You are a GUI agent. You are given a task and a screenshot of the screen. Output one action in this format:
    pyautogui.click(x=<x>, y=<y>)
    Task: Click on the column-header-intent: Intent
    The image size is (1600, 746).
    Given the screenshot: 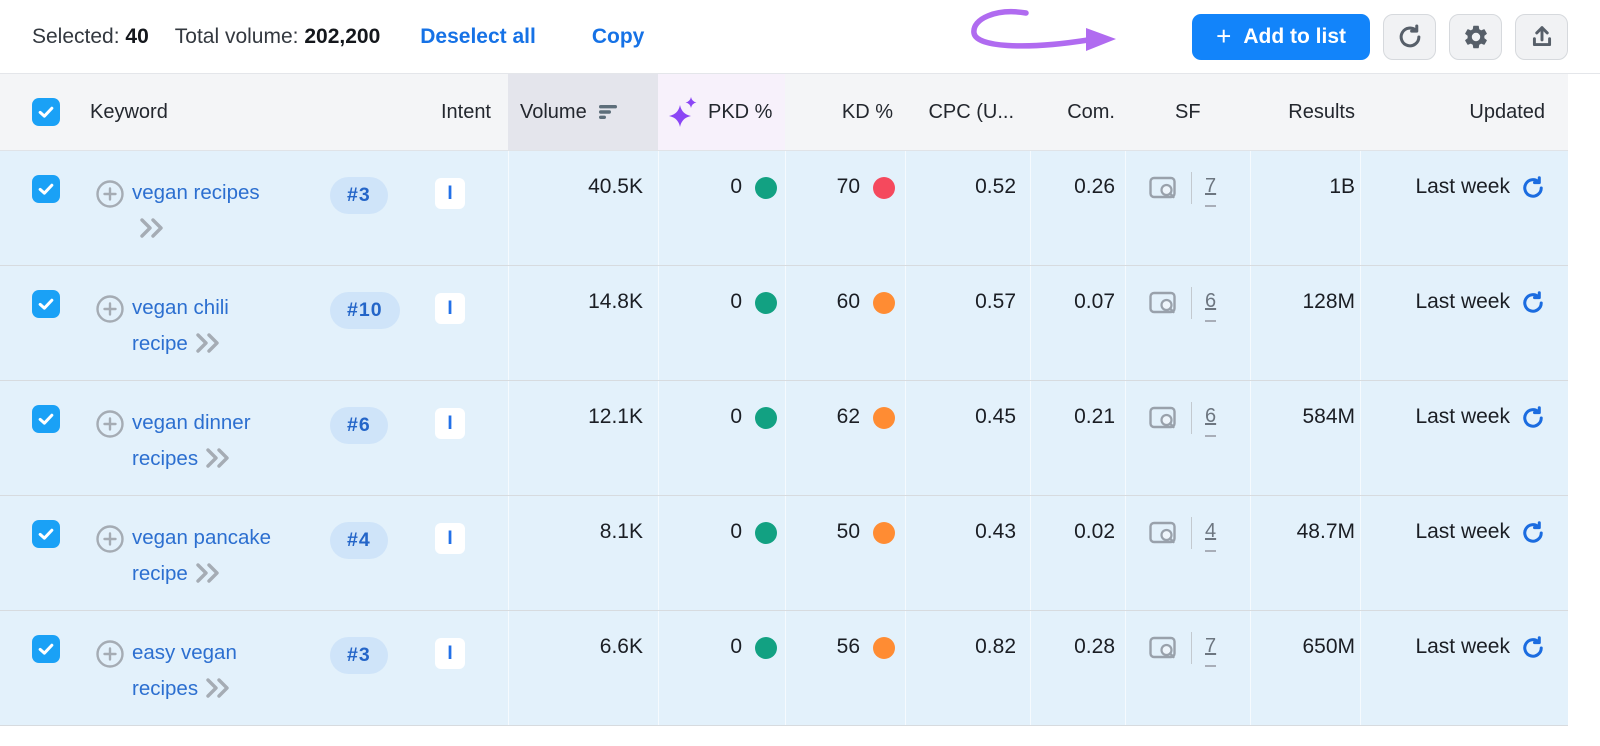 What is the action you would take?
    pyautogui.click(x=465, y=111)
    